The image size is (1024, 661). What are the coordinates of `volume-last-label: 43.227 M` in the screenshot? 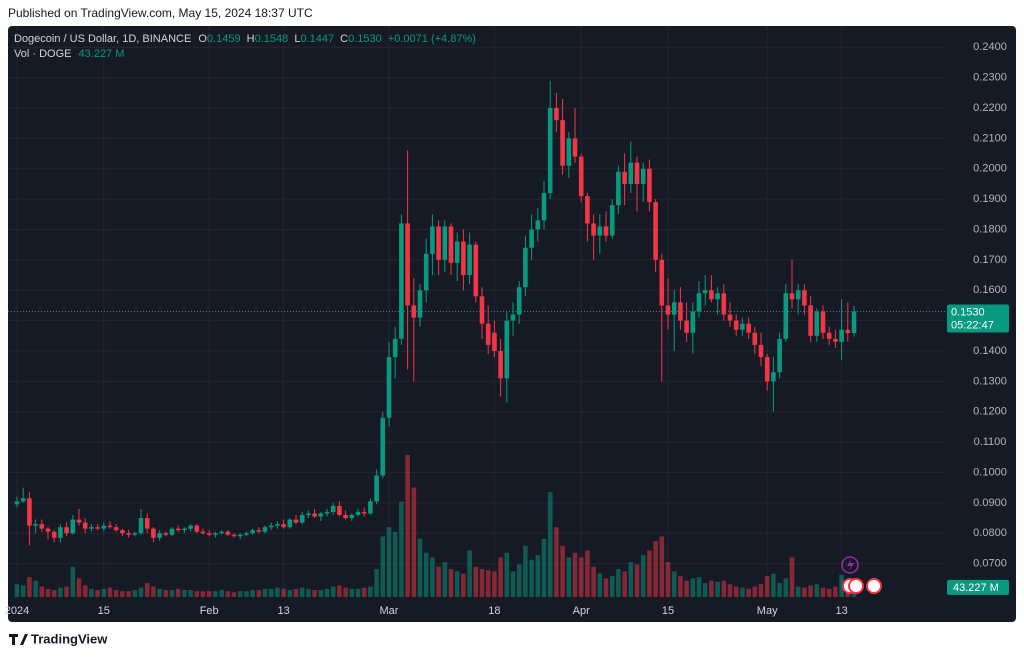 It's located at (976, 588).